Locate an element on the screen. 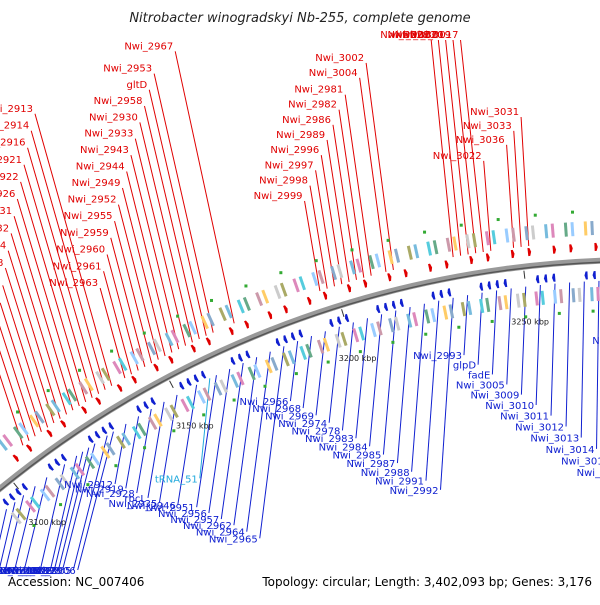 Image resolution: width=600 pixels, height=605 pixels. plus-gene-label: Nwi_2916 is located at coordinates (13, 143).